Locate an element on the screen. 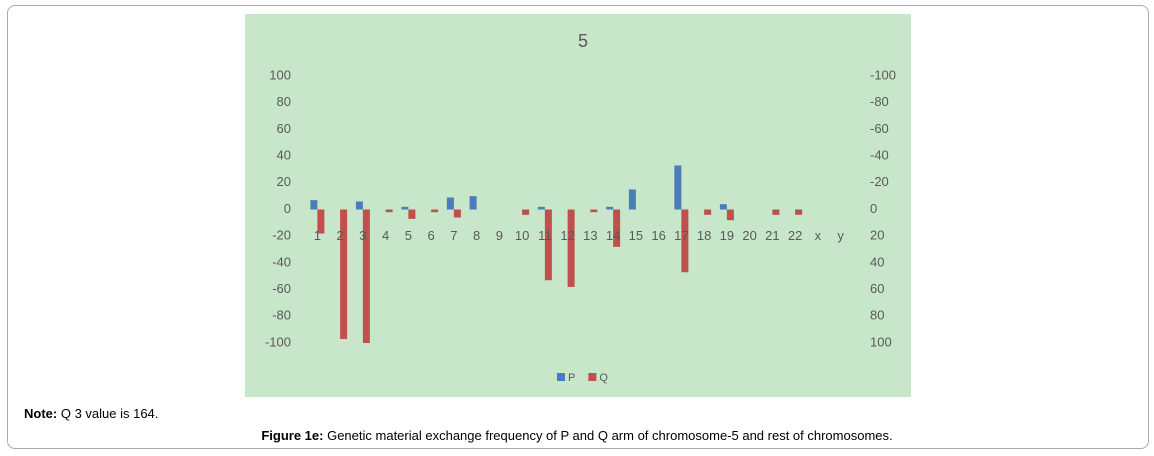 The width and height of the screenshot is (1154, 456). y2-tick-label: 0 is located at coordinates (873, 208).